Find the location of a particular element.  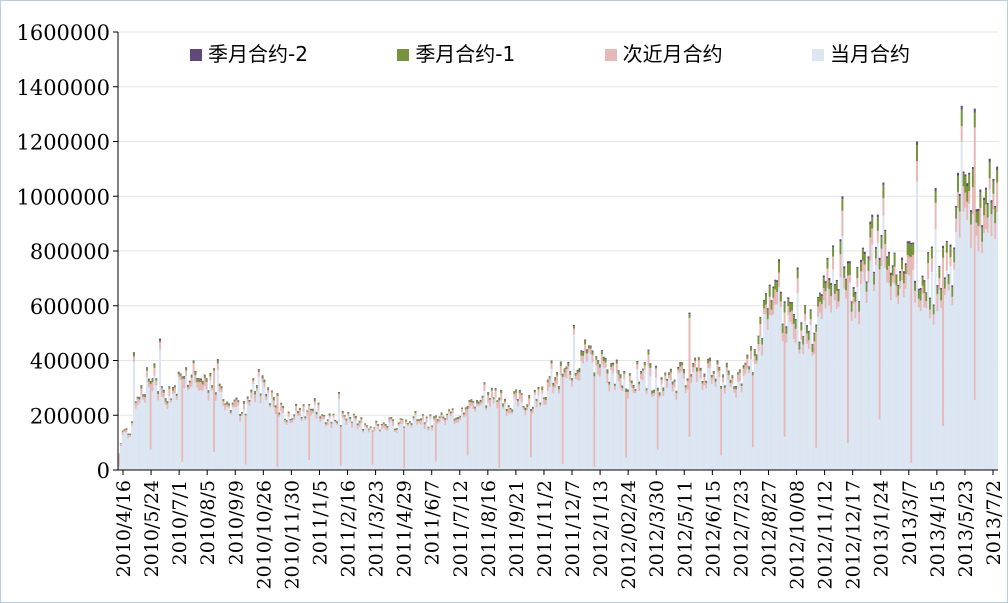

x-tick-label: 2012/3/30 is located at coordinates (657, 528).